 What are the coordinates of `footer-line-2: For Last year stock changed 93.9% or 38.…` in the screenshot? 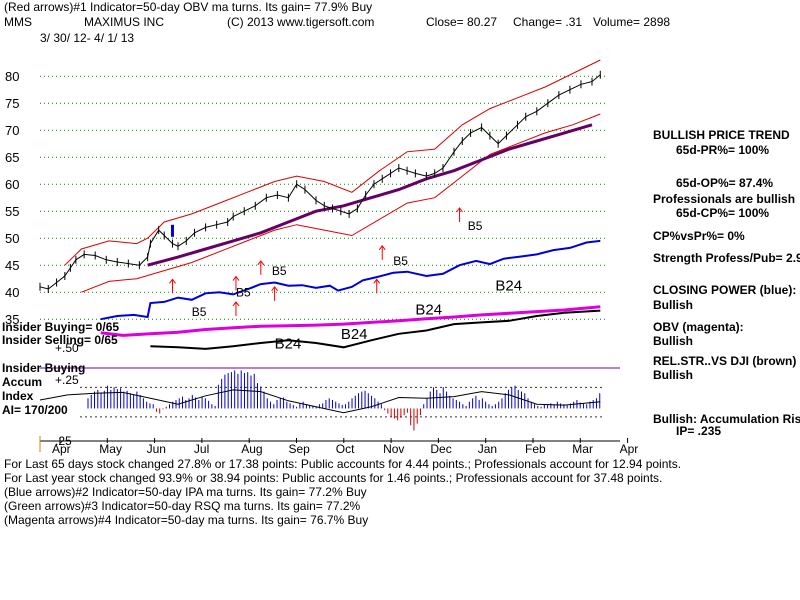 It's located at (333, 478).